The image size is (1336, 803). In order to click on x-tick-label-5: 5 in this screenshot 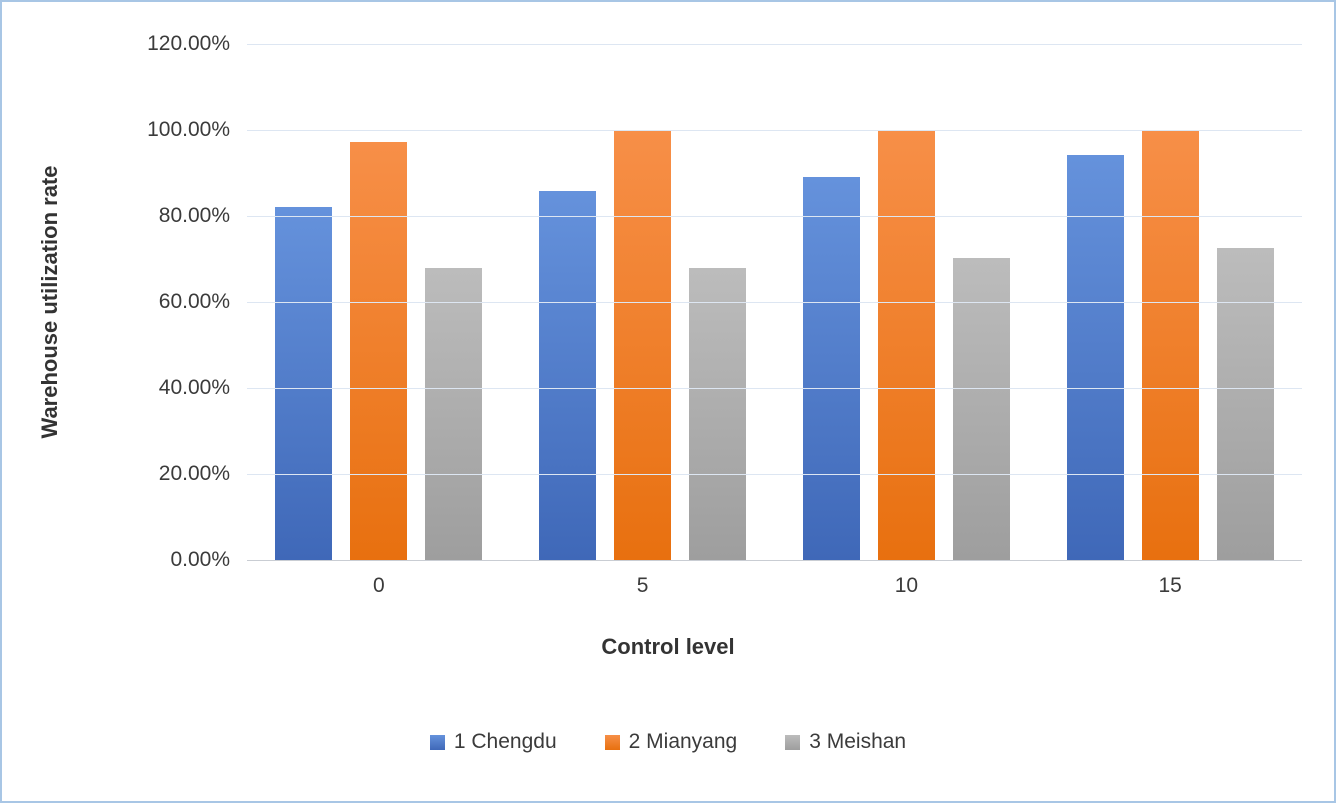, I will do `click(642, 585)`.